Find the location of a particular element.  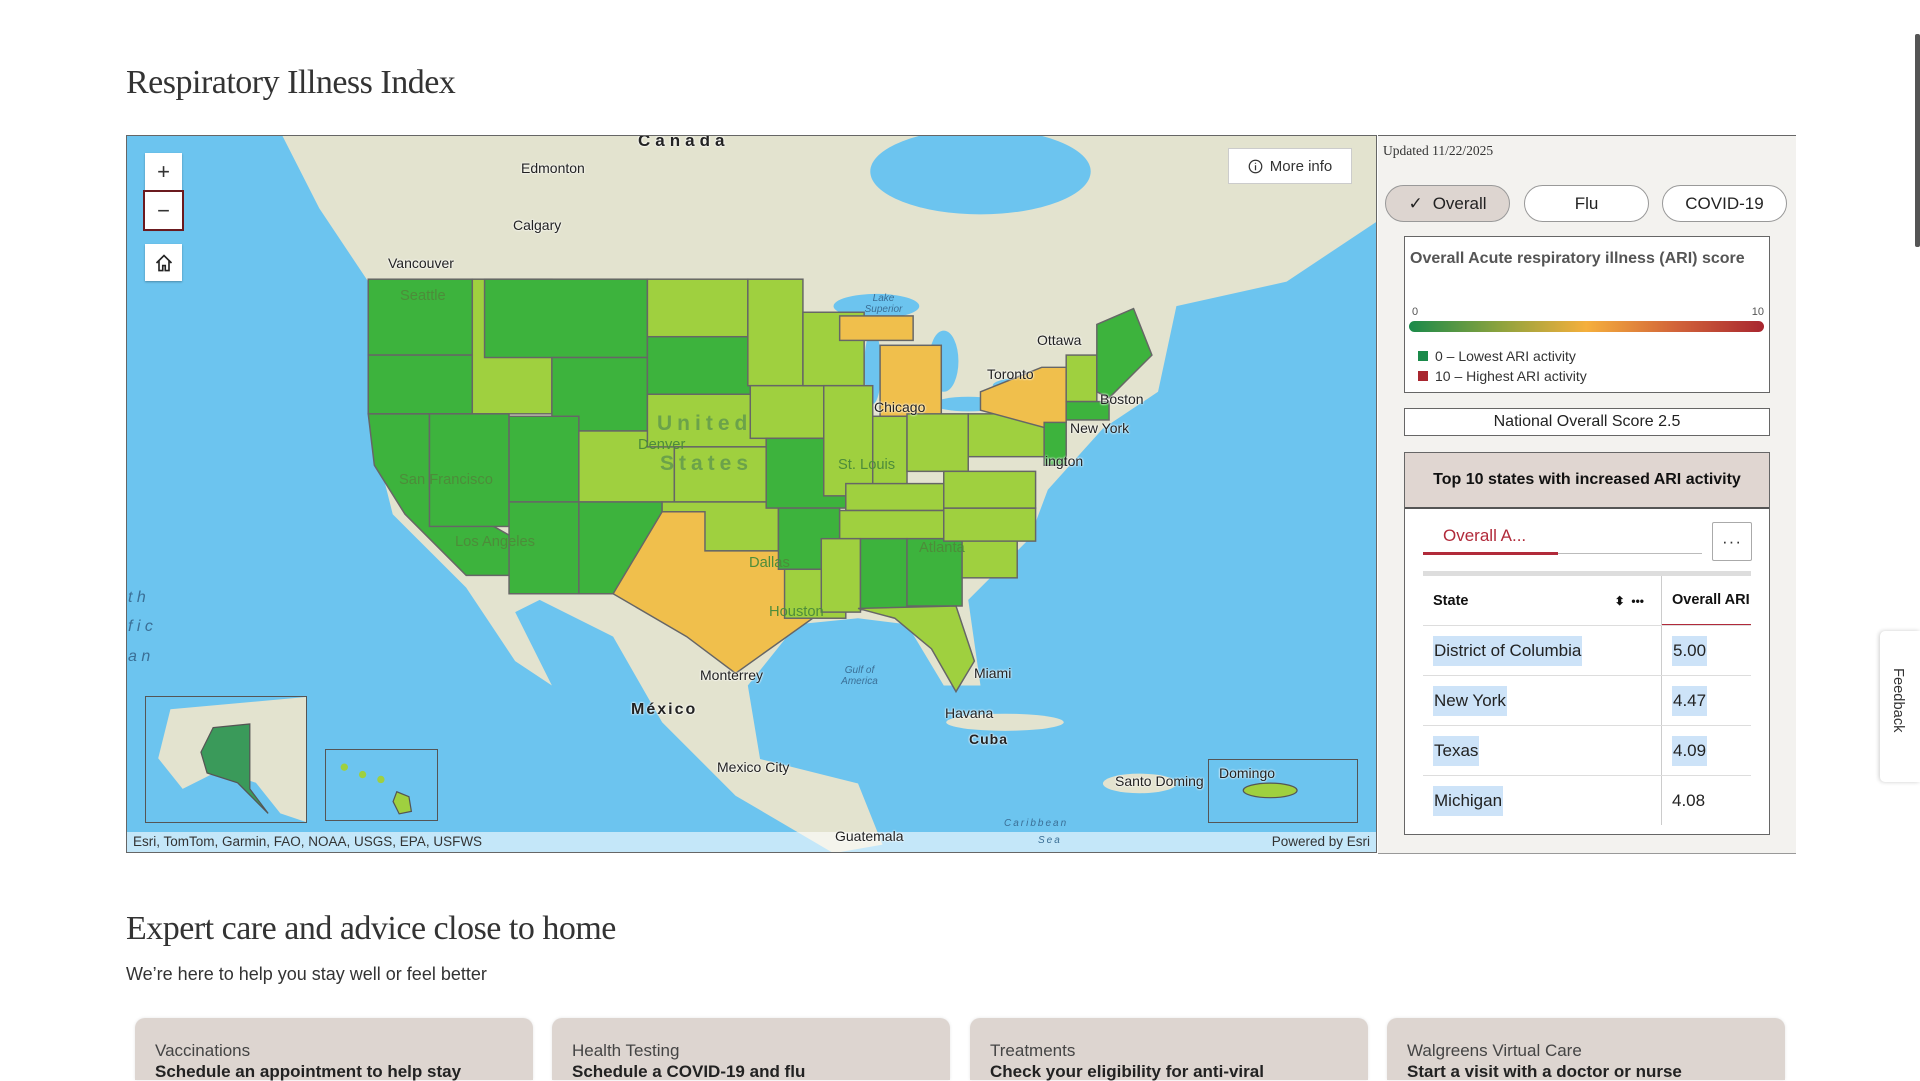

more-info-button: More info is located at coordinates (1290, 166).